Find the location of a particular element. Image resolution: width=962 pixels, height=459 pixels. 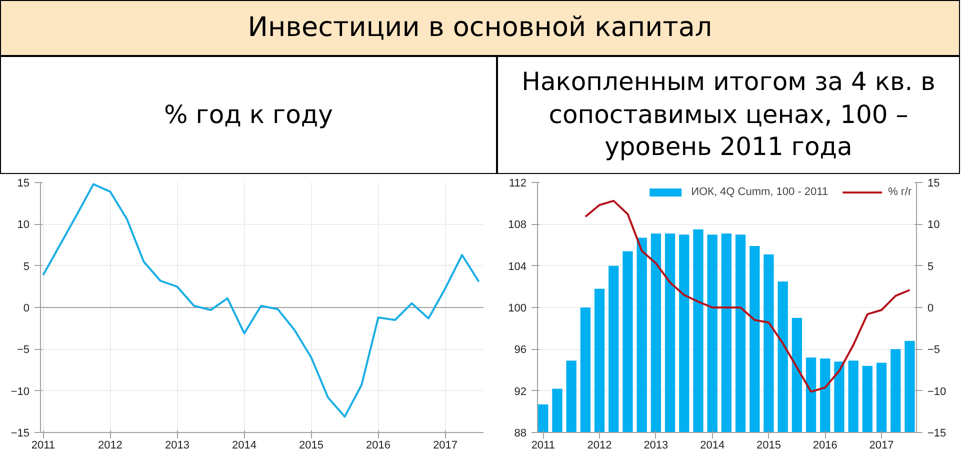

y-tick-label: 92 is located at coordinates (520, 392).